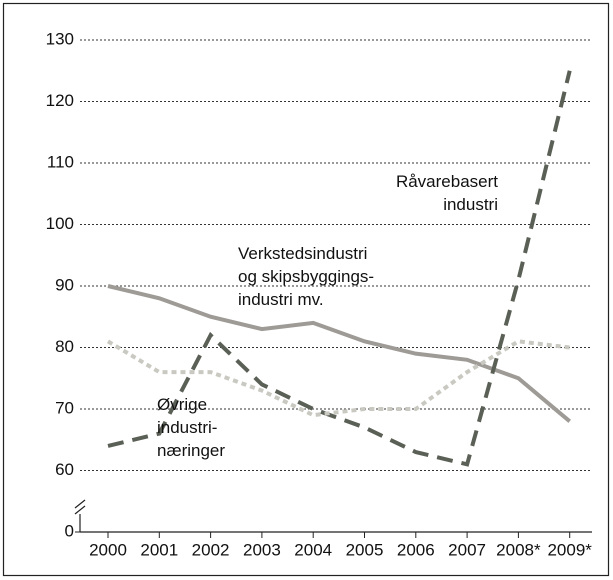 The image size is (613, 580). I want to click on y-tick-label: 70, so click(64, 407).